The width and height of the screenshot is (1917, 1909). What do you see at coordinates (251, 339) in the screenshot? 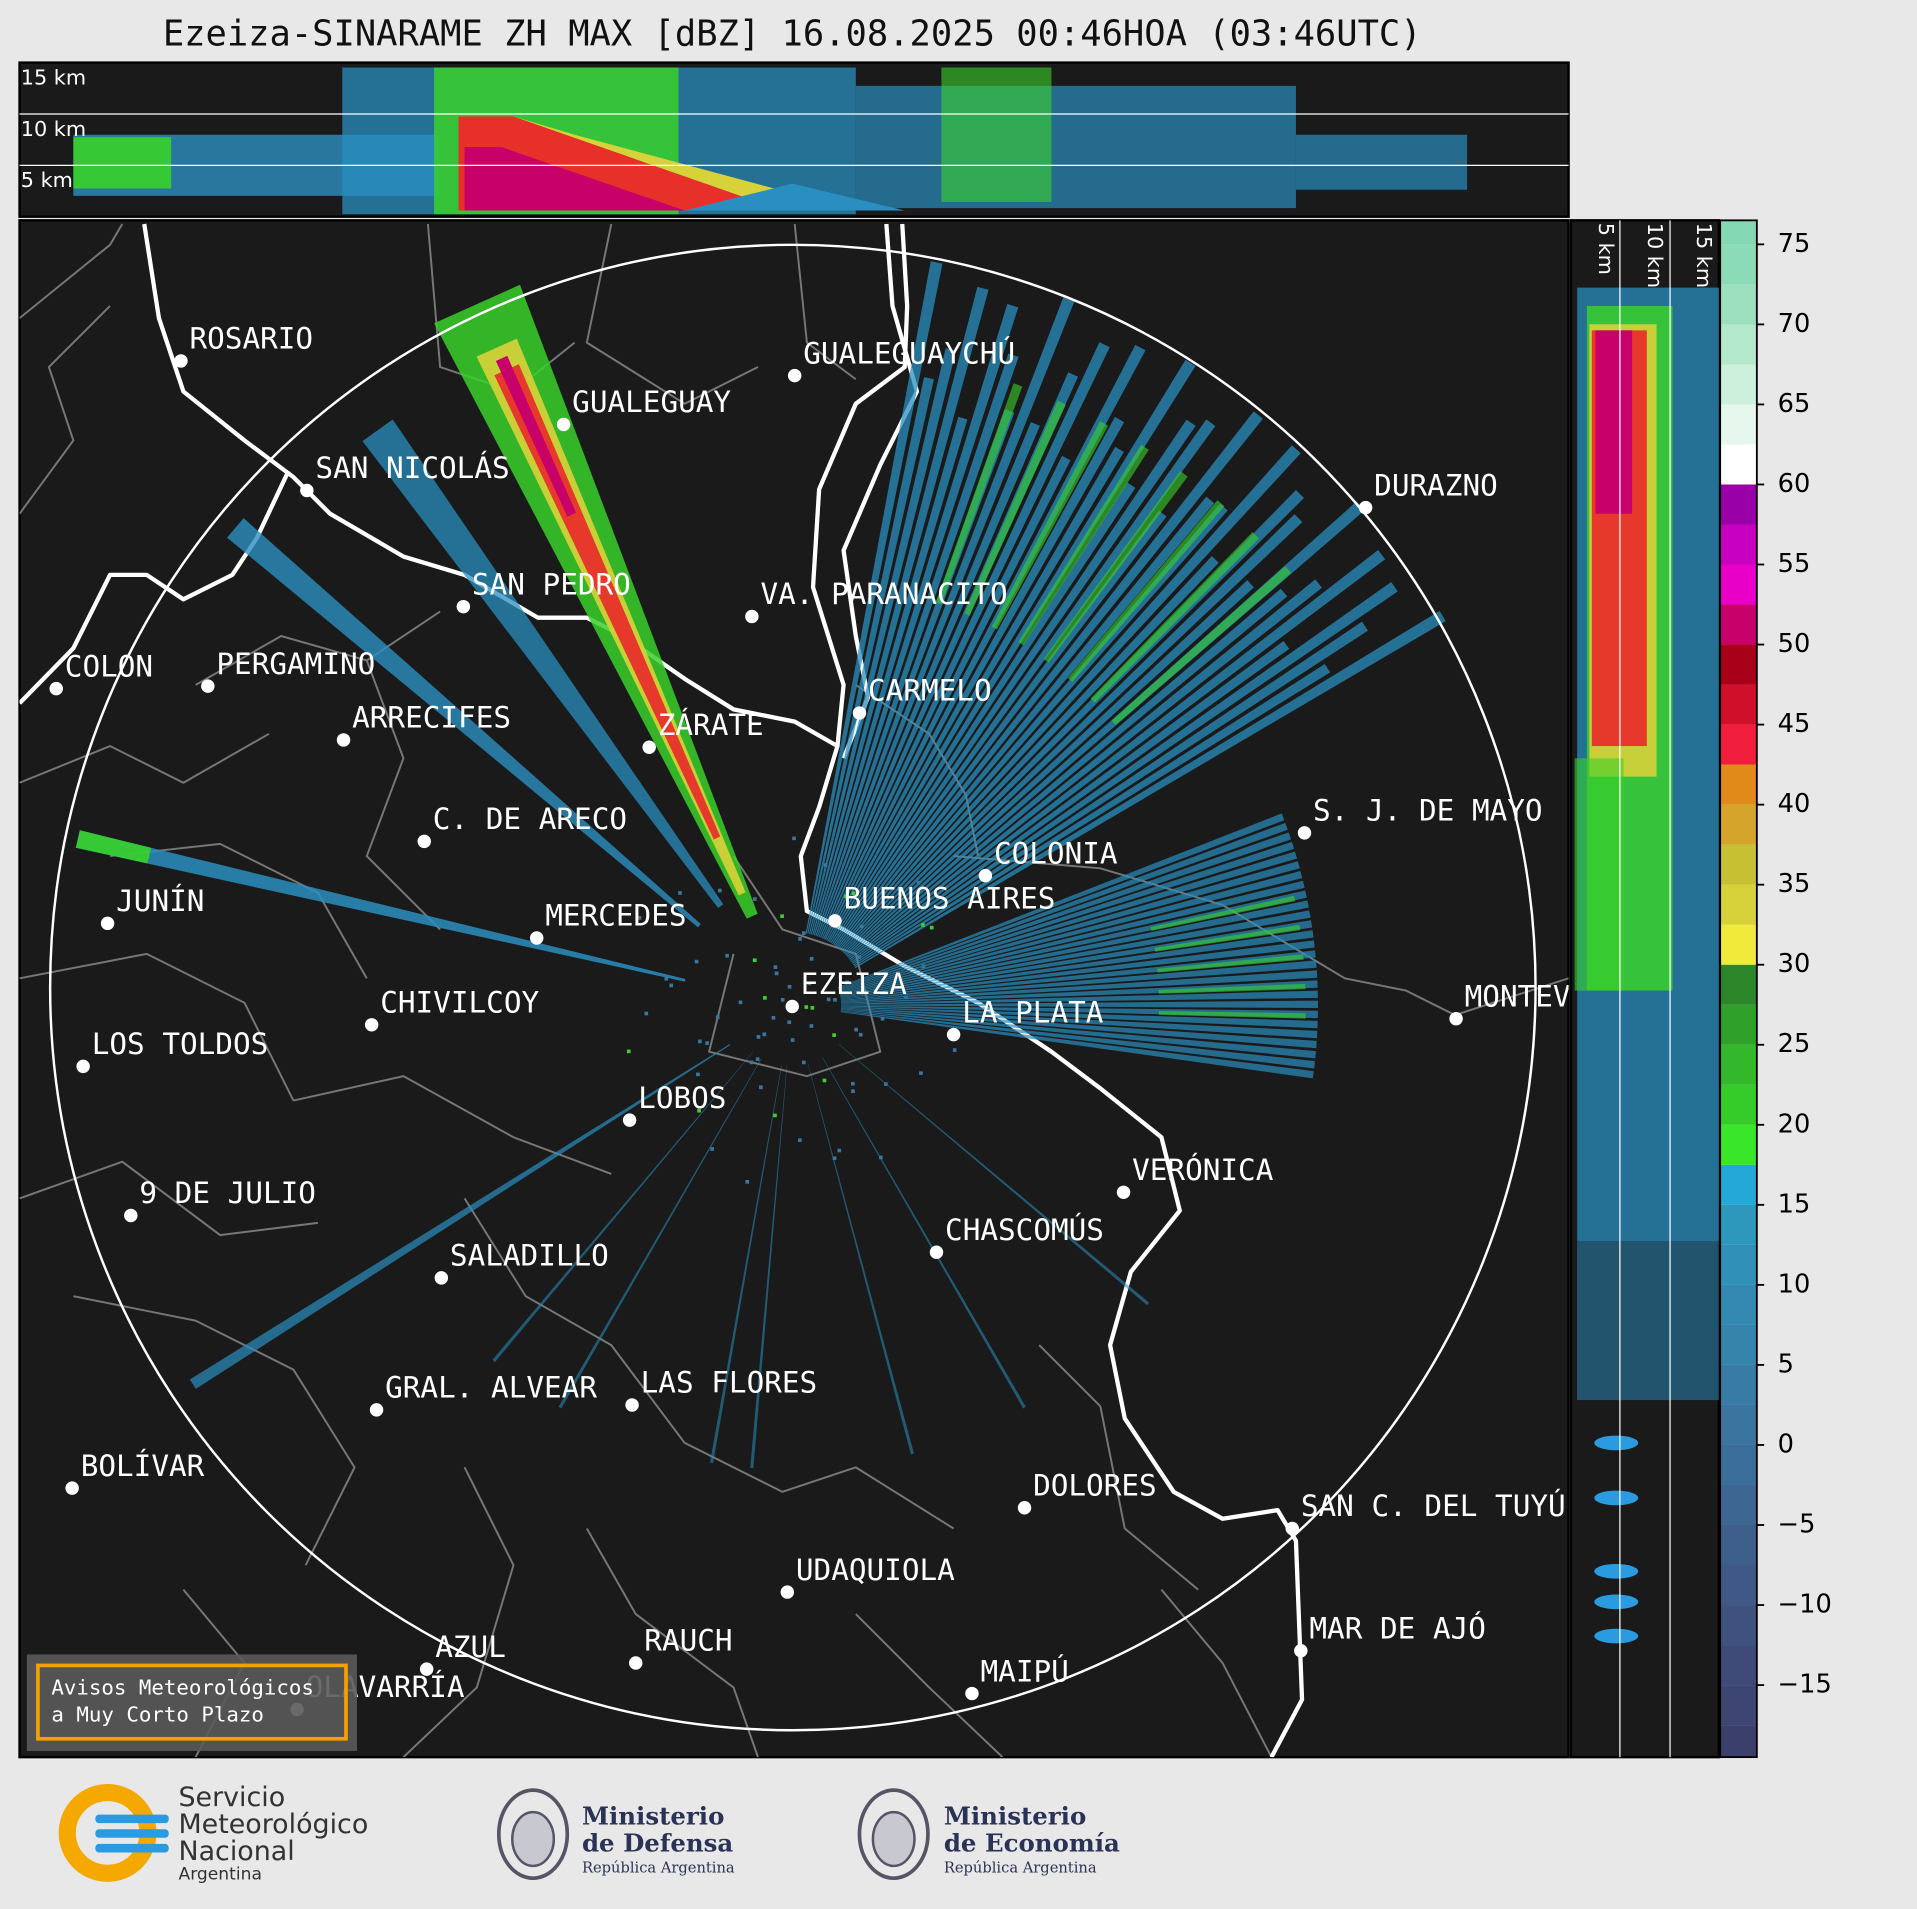
I see `city-label: ROSARIO` at bounding box center [251, 339].